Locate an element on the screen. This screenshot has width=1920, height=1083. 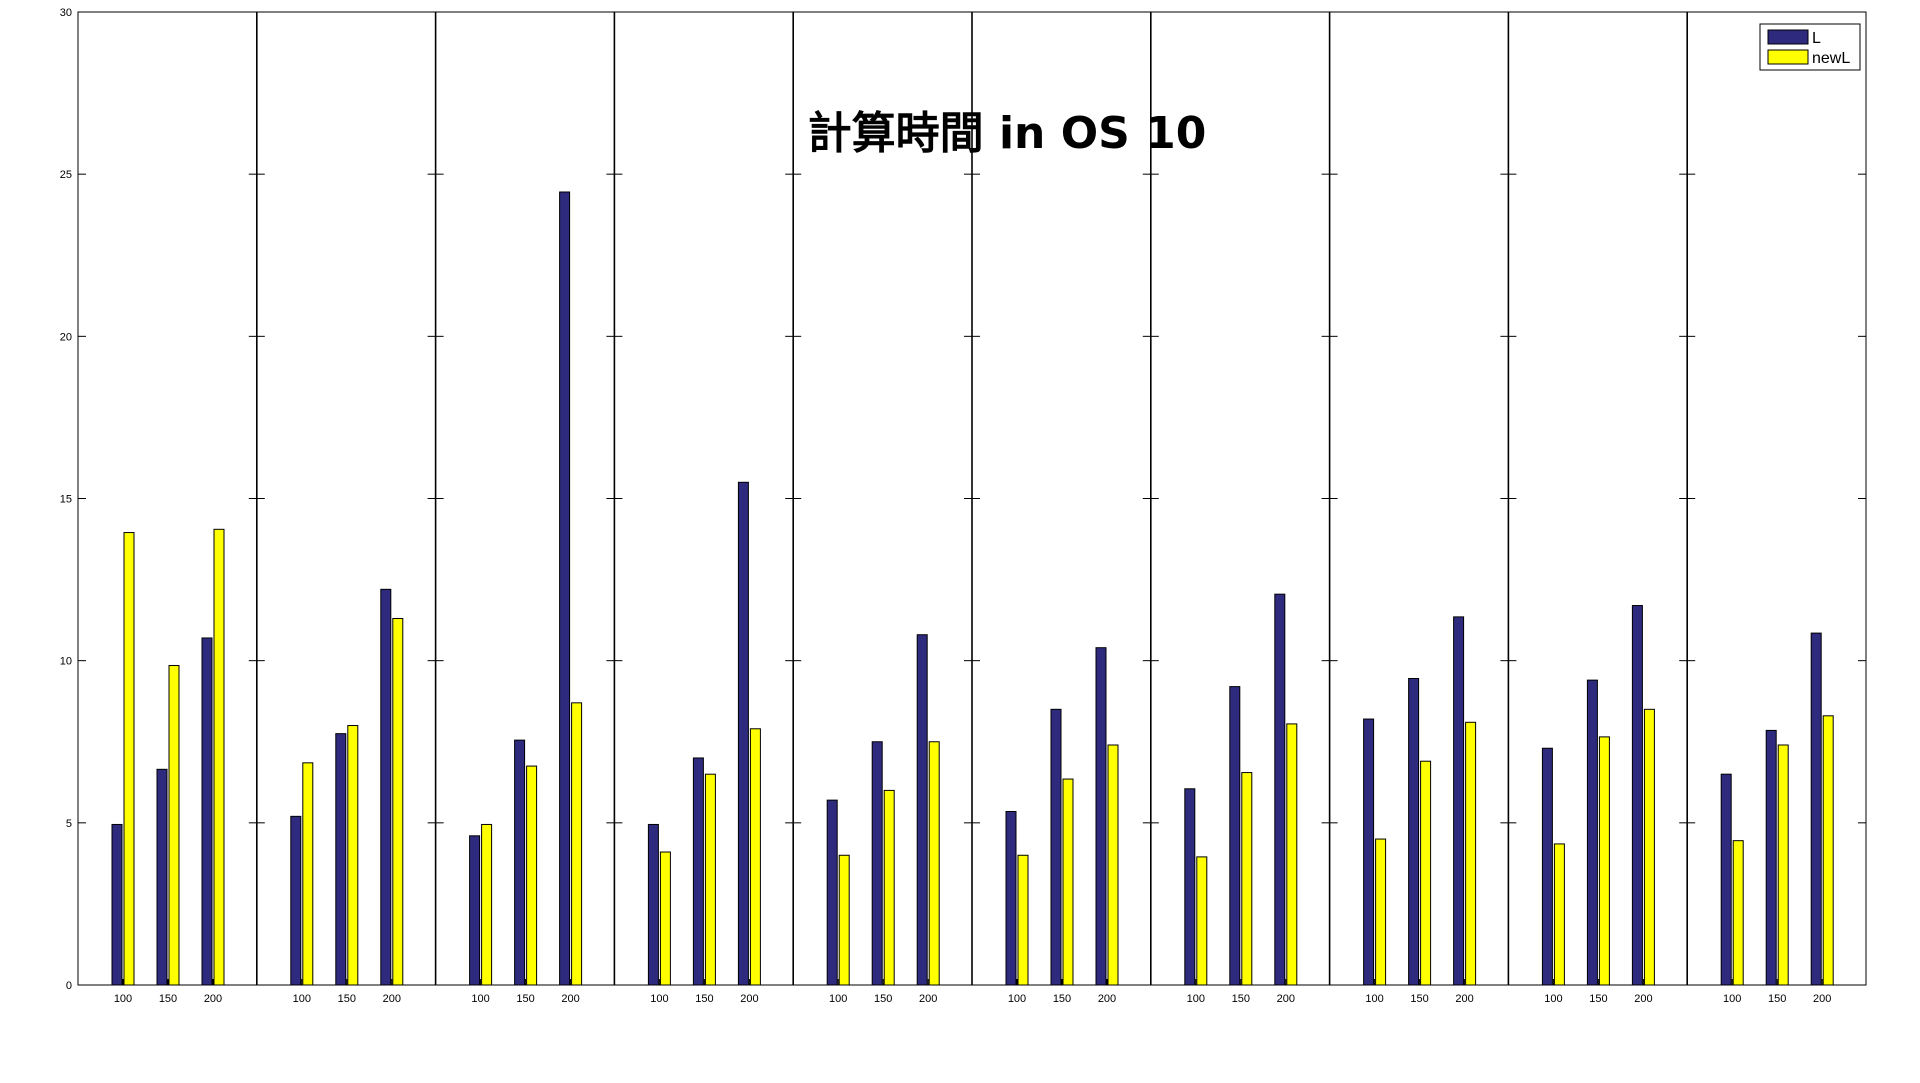
chart-title: 計算時間 in OS 10 is located at coordinates (1007, 133).